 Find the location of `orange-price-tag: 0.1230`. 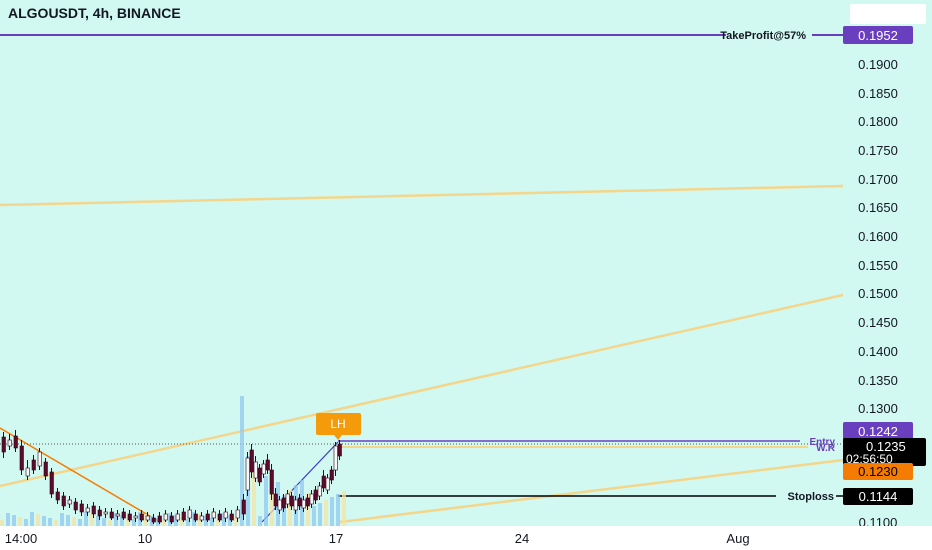

orange-price-tag: 0.1230 is located at coordinates (878, 471).